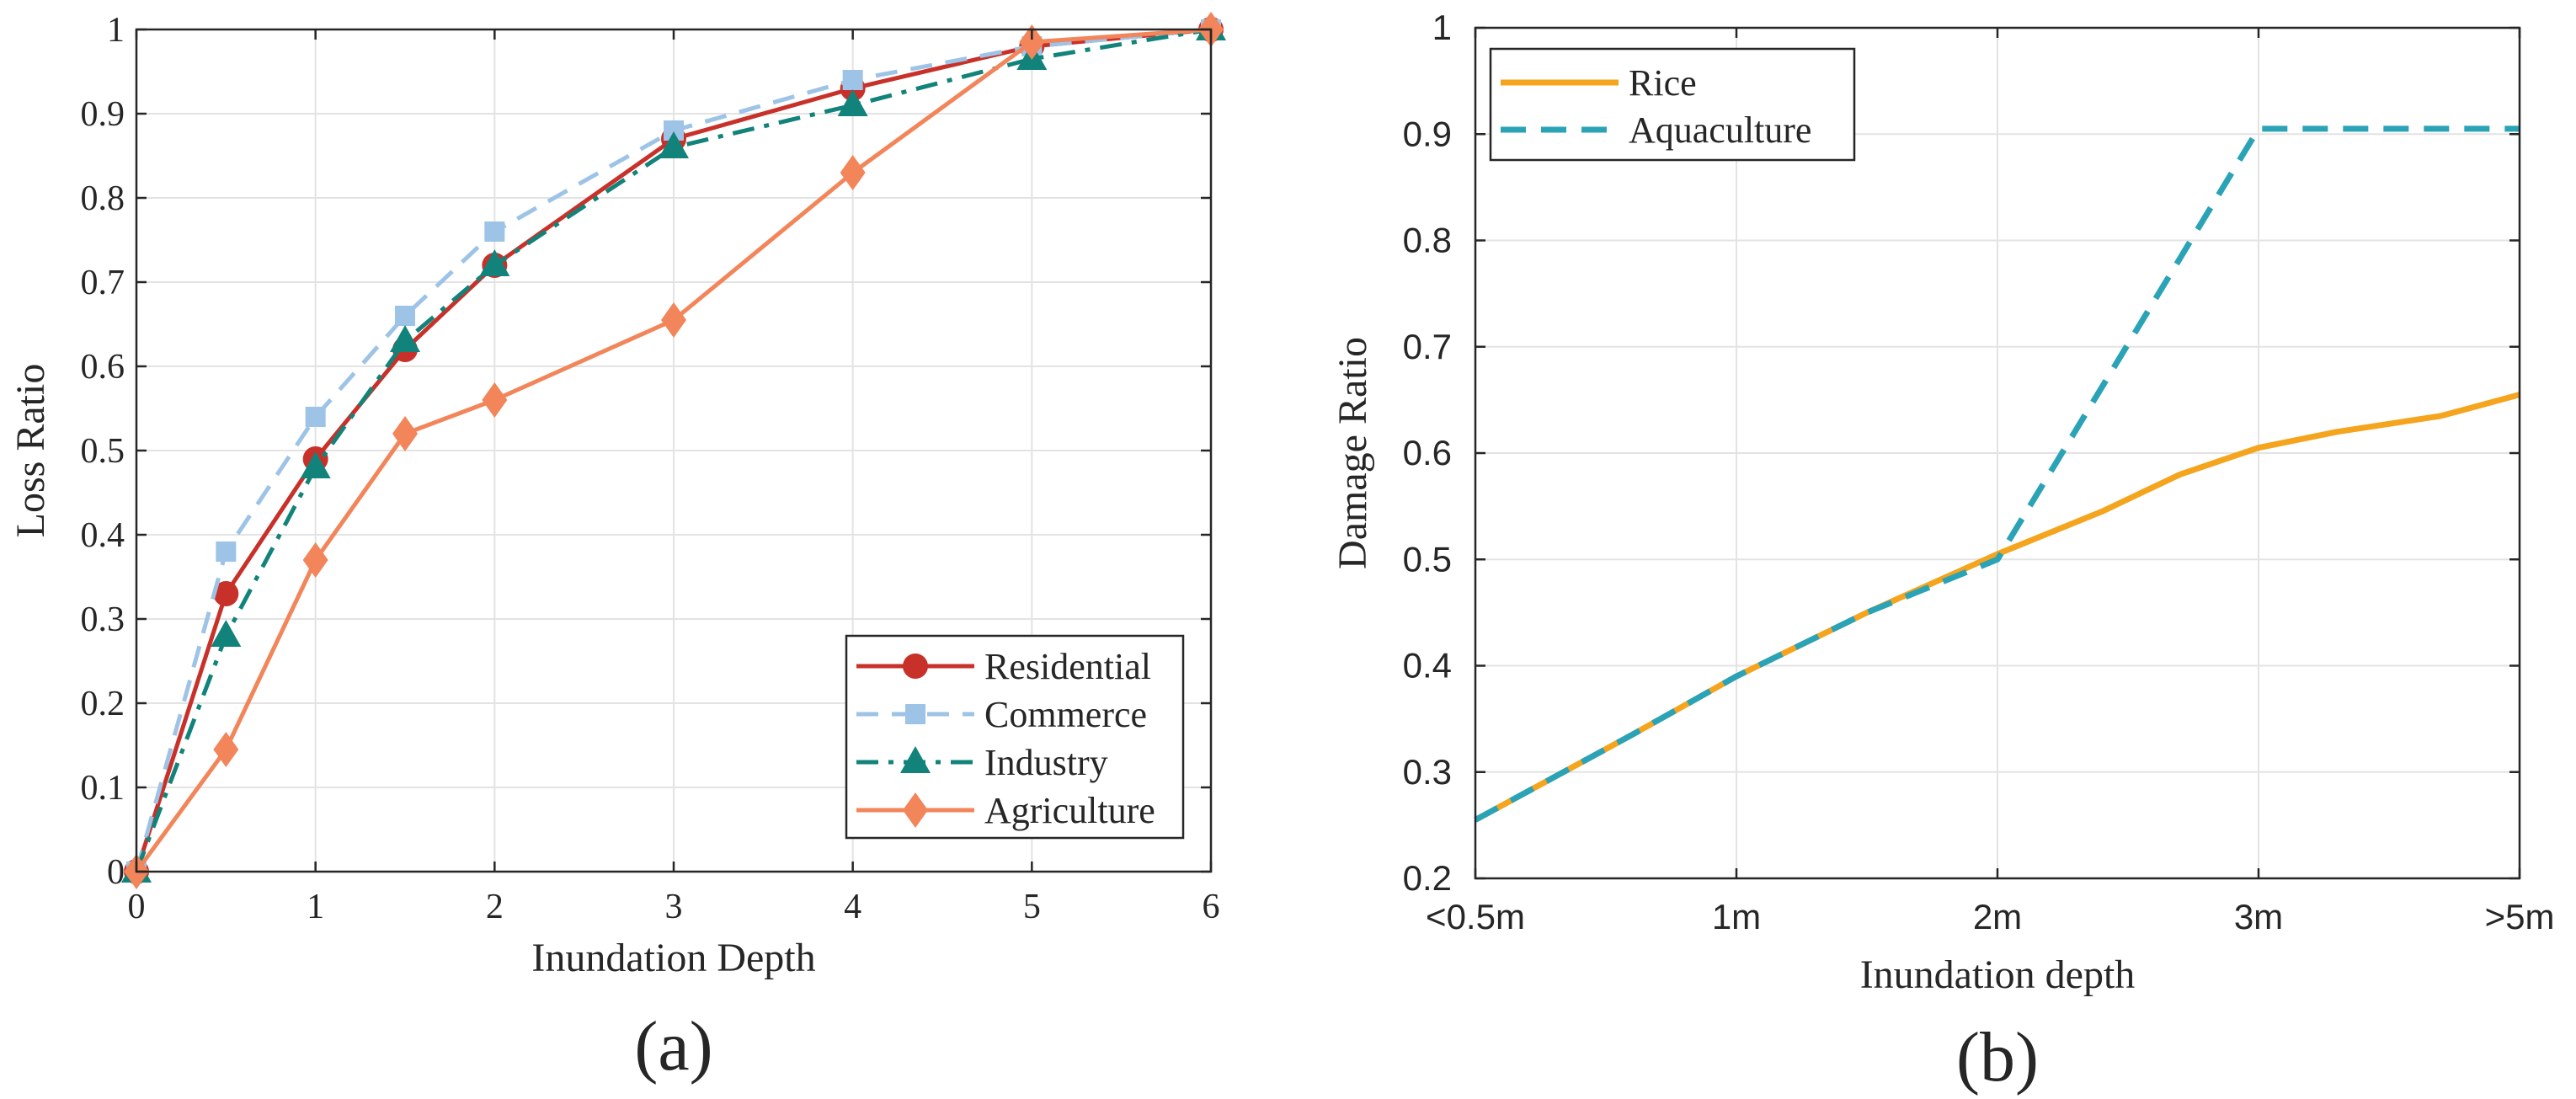 The width and height of the screenshot is (2576, 1099). Describe the element at coordinates (673, 1046) in the screenshot. I see `panel-a-label: (a)` at that location.